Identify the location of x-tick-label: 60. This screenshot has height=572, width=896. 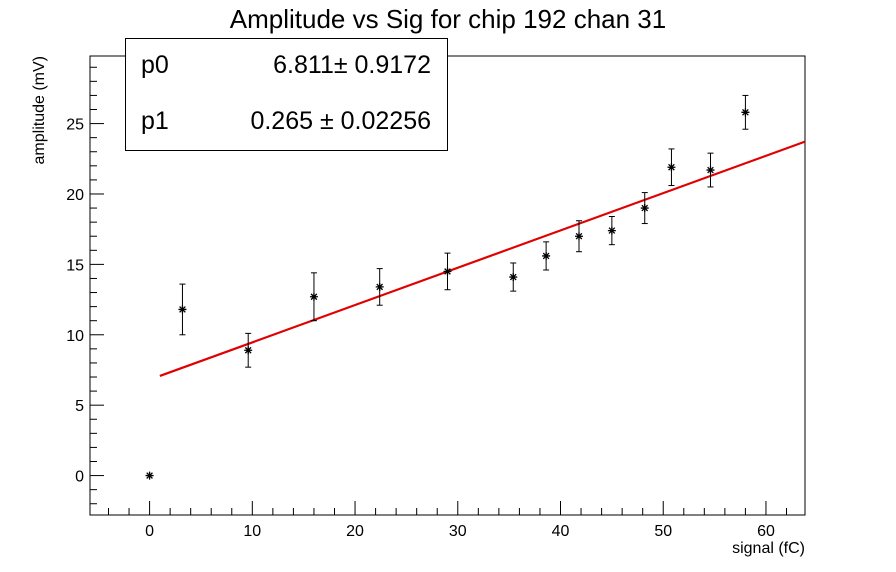
(766, 531).